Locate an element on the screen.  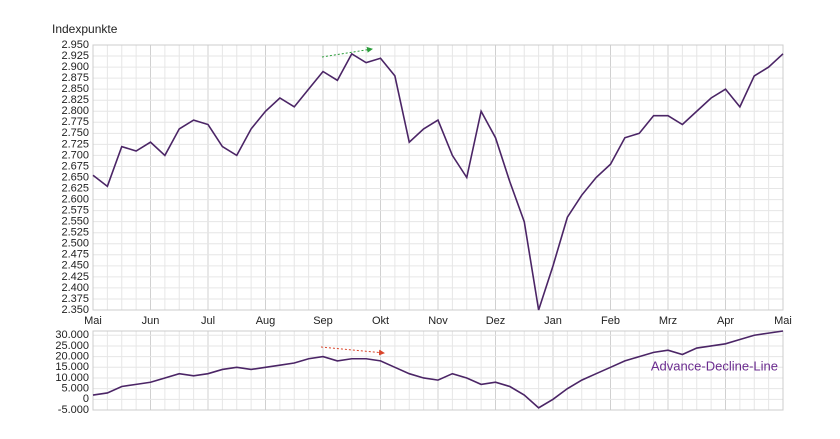
y-tick-label: 2.375 is located at coordinates (75, 299).